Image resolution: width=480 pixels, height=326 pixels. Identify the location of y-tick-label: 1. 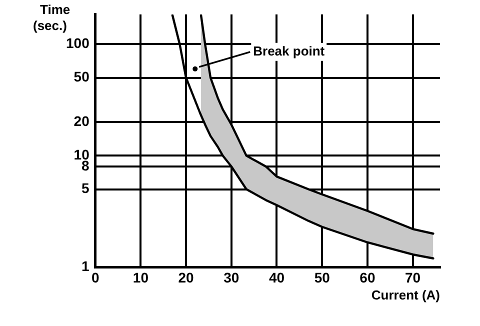
(86, 266).